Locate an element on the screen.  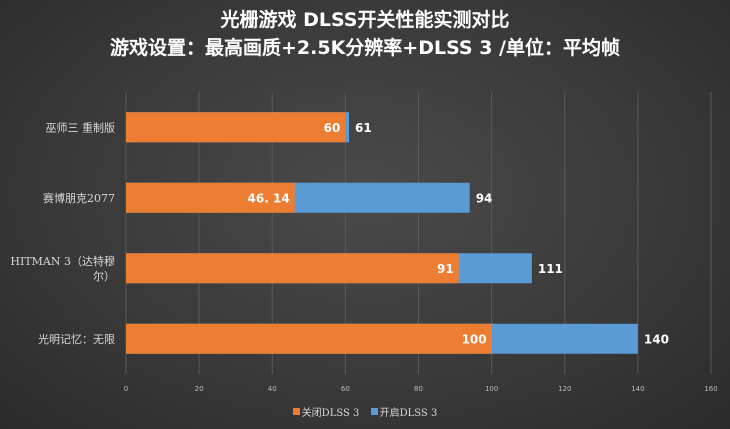
chart-title: 光栅游戏 DLSS开关性能实测对比 is located at coordinates (365, 20).